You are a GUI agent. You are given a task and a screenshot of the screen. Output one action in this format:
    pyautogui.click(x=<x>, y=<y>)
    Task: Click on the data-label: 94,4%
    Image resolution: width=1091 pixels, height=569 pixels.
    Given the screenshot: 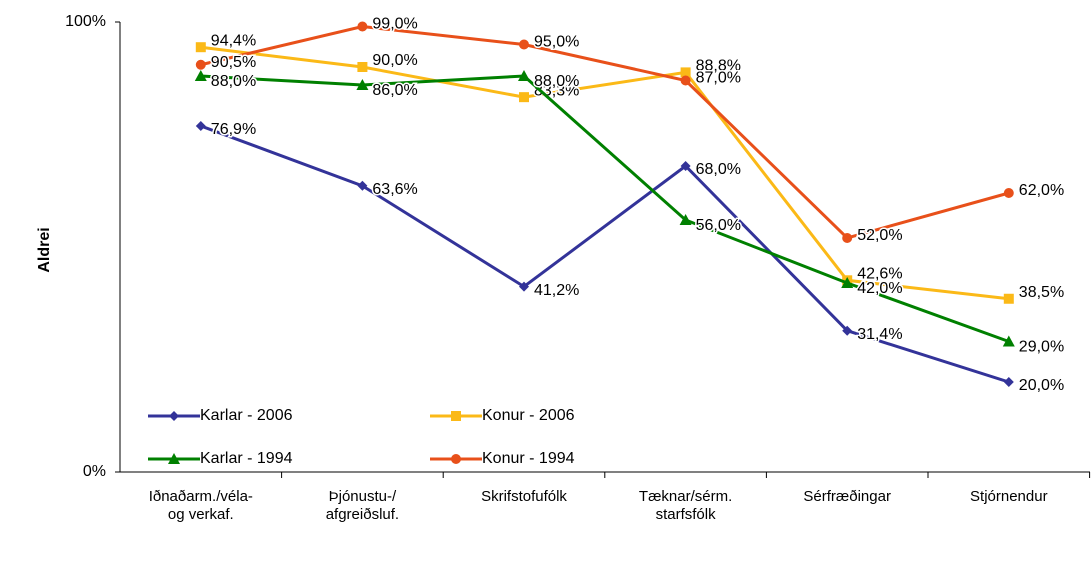 What is the action you would take?
    pyautogui.click(x=233, y=40)
    